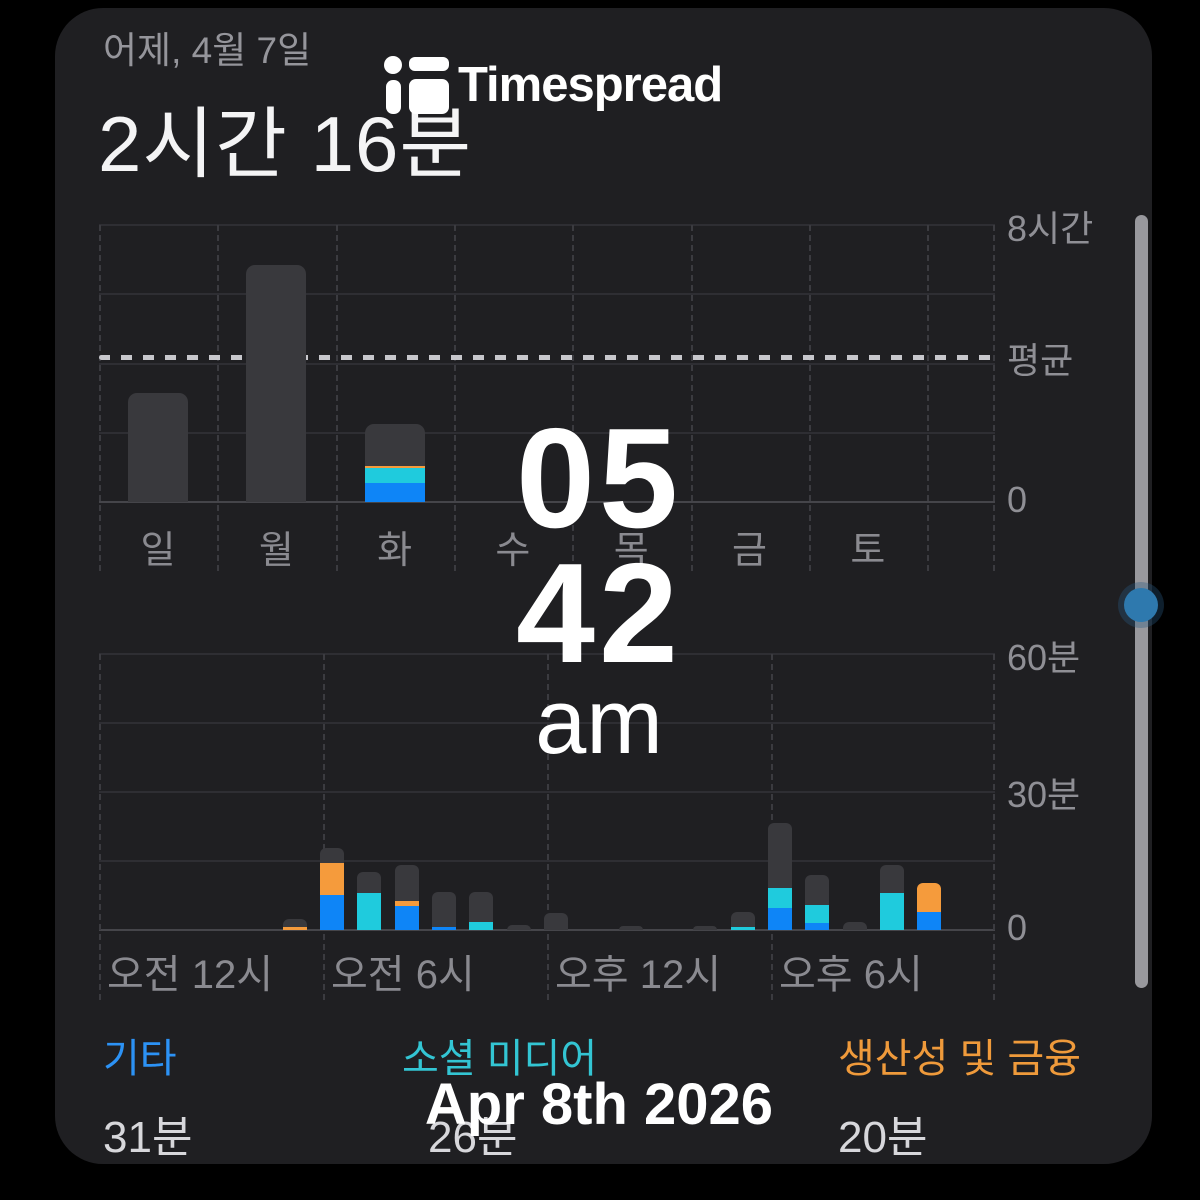 The width and height of the screenshot is (1200, 1200). What do you see at coordinates (749, 551) in the screenshot?
I see `axis-label-day: 금` at bounding box center [749, 551].